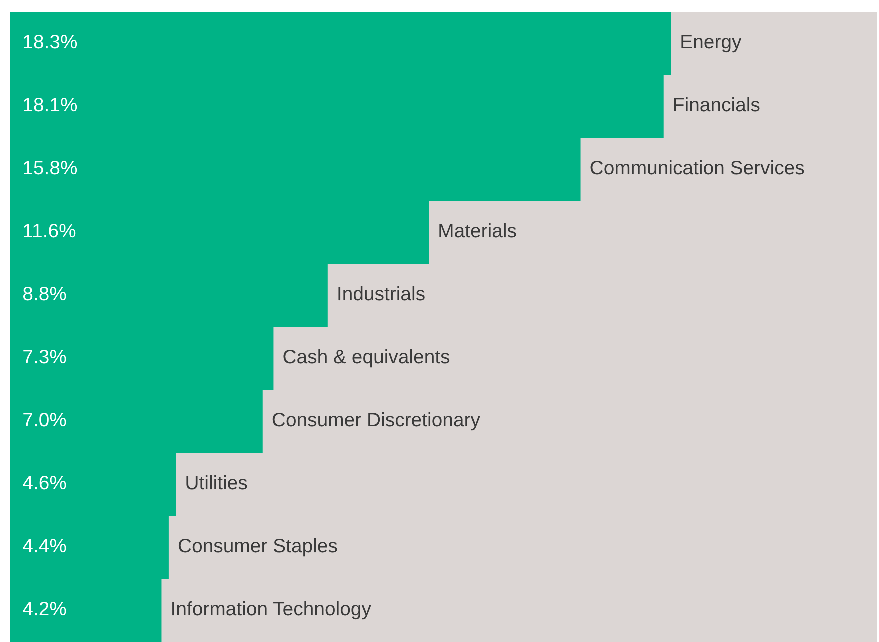 The height and width of the screenshot is (642, 879). Describe the element at coordinates (51, 41) in the screenshot. I see `data-label: 18.3%` at that location.